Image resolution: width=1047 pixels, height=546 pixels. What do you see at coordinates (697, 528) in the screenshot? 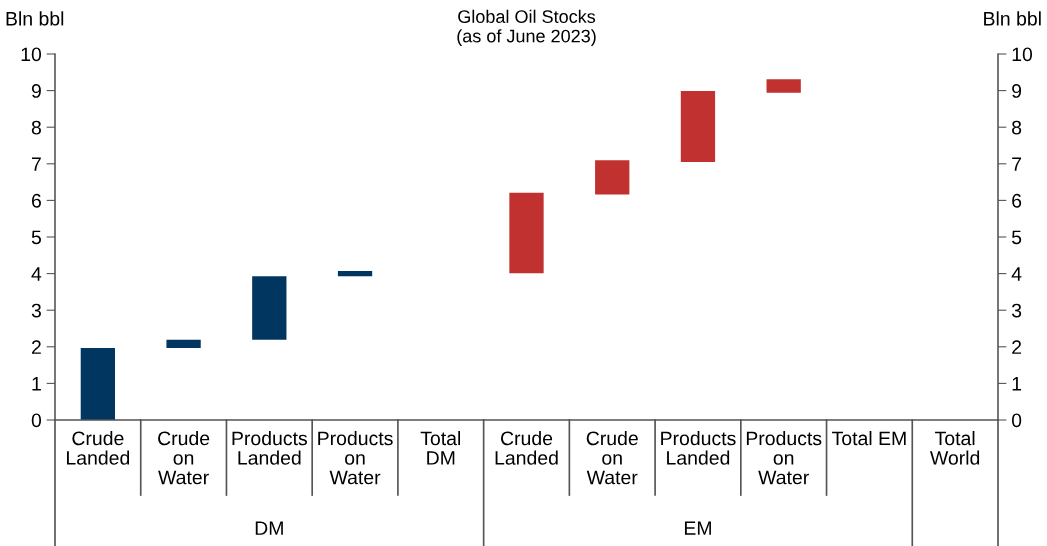
I see `text: EM` at bounding box center [697, 528].